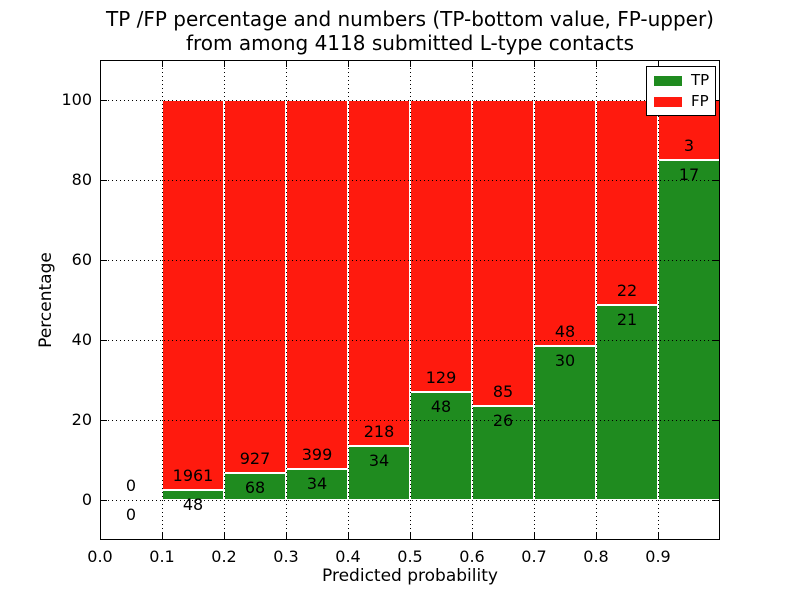 This screenshot has width=800, height=600. What do you see at coordinates (81, 179) in the screenshot?
I see `y-tick-label: 80` at bounding box center [81, 179].